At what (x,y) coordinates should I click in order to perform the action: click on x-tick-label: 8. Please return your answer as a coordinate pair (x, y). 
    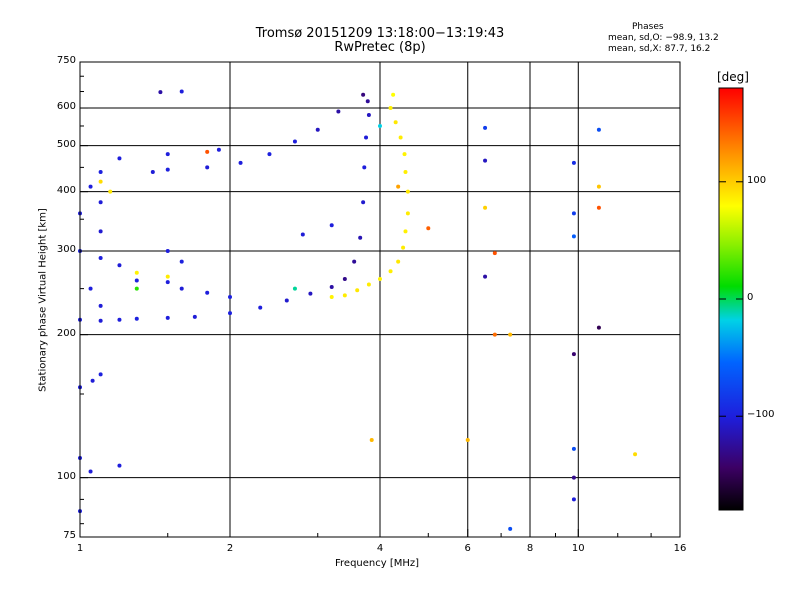
    Looking at the image, I should click on (530, 548).